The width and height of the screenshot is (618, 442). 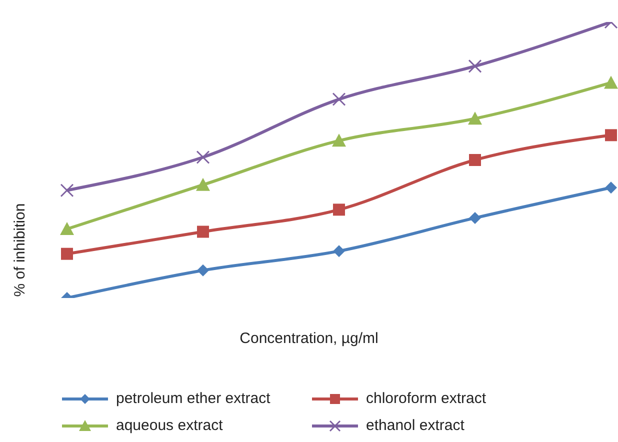 I want to click on legend-label: petroleum ether extract, so click(x=193, y=398).